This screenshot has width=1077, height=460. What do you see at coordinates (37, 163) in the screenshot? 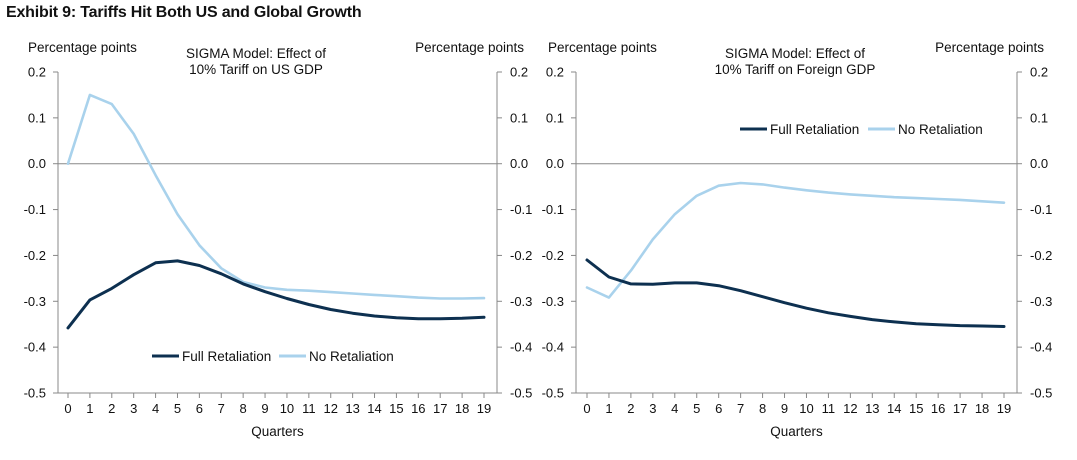
I see `chart1-ytick-label-left: 0.0` at bounding box center [37, 163].